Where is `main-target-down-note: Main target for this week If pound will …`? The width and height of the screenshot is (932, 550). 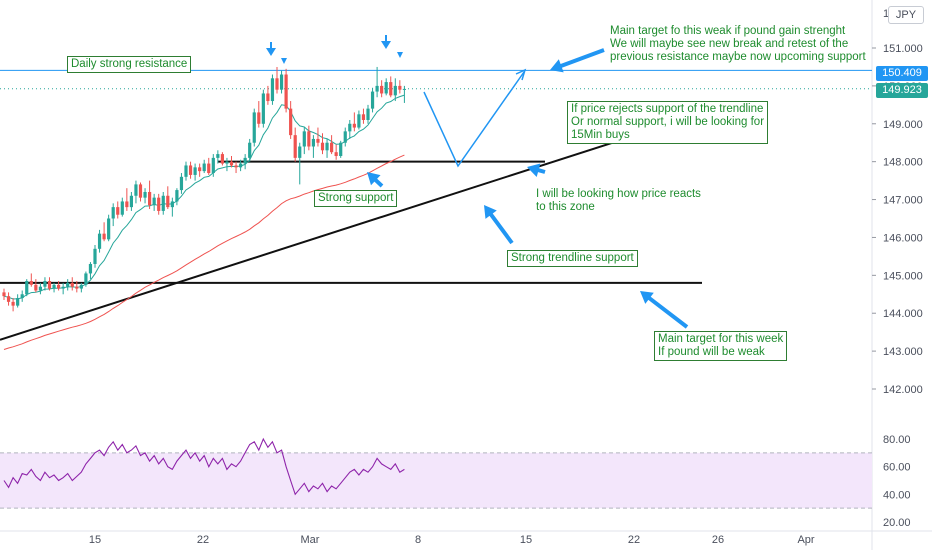
main-target-down-note: Main target for this week If pound will … is located at coordinates (721, 346).